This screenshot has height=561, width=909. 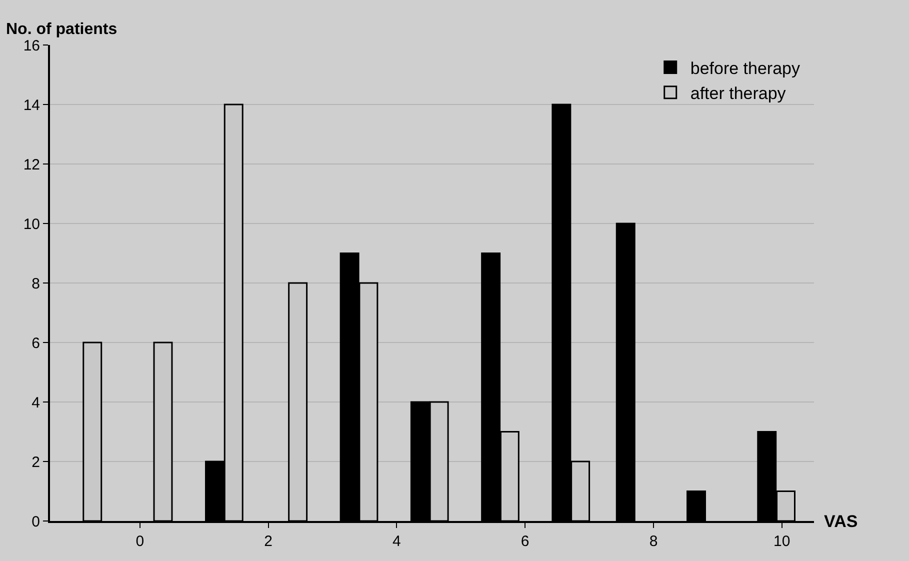 I want to click on y-tick-label: 4, so click(x=36, y=403).